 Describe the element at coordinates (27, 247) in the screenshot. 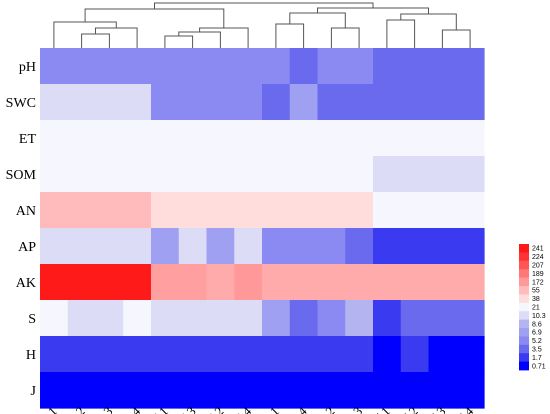

I see `row-label-ap: AP` at that location.